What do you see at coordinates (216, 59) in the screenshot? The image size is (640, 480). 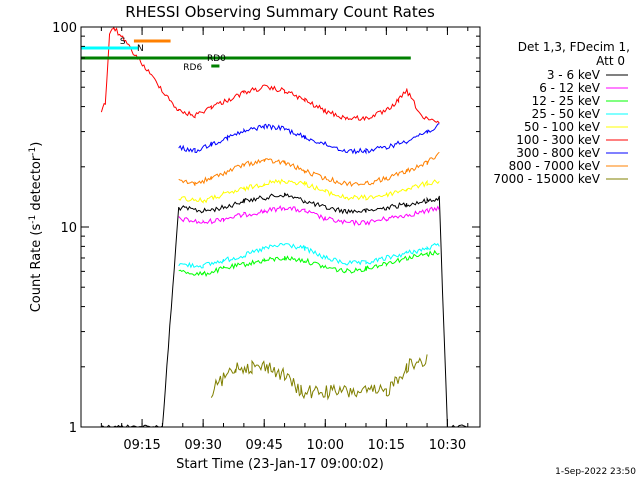 I see `flag-label-rd0: RD0` at bounding box center [216, 59].